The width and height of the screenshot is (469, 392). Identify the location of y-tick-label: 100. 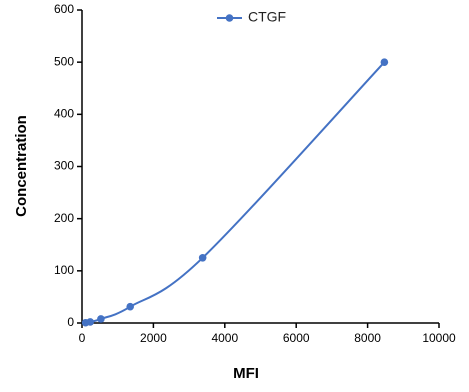
(64, 270).